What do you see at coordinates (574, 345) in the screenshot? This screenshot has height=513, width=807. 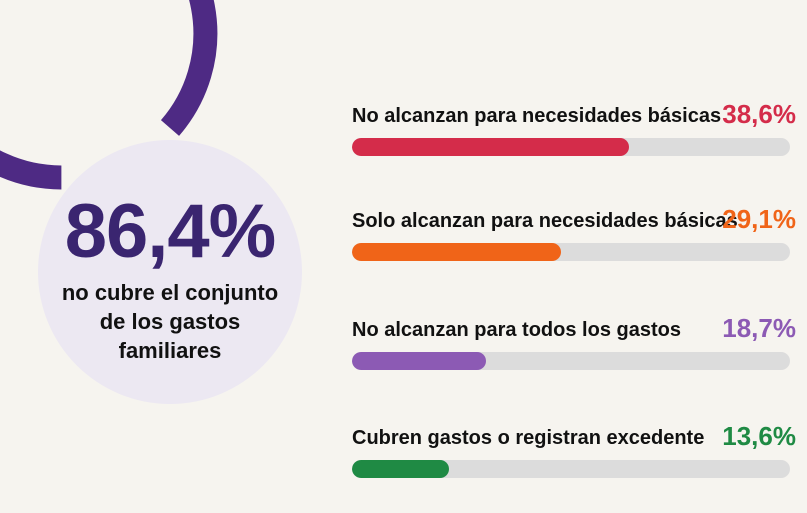 I see `bar-row: No alcanzan para todos los gastos 18,7%` at bounding box center [574, 345].